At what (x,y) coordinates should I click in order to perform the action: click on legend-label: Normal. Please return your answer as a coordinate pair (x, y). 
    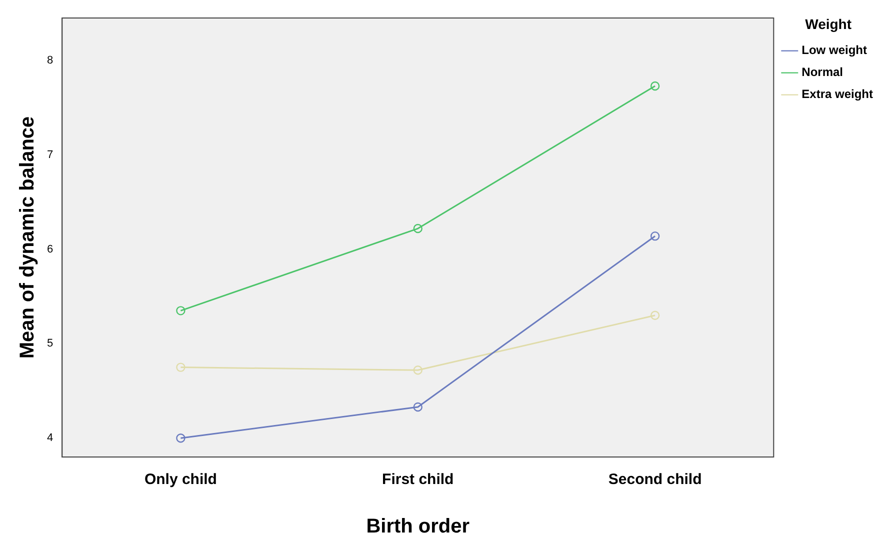
    Looking at the image, I should click on (822, 72).